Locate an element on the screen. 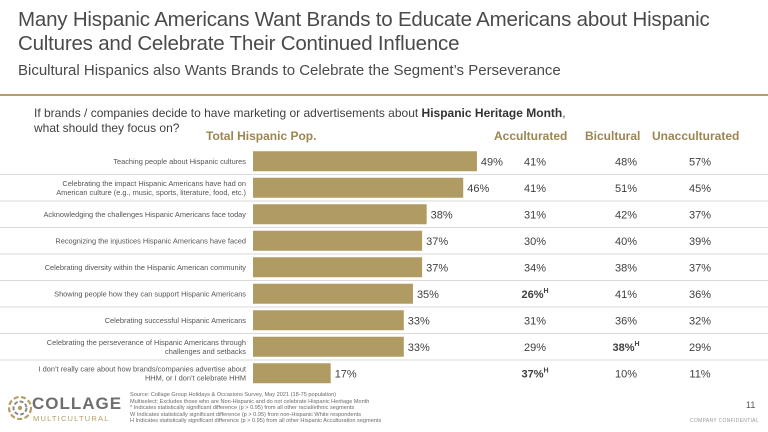 This screenshot has width=768, height=432. unacculturated-value-number: 57% is located at coordinates (700, 162).